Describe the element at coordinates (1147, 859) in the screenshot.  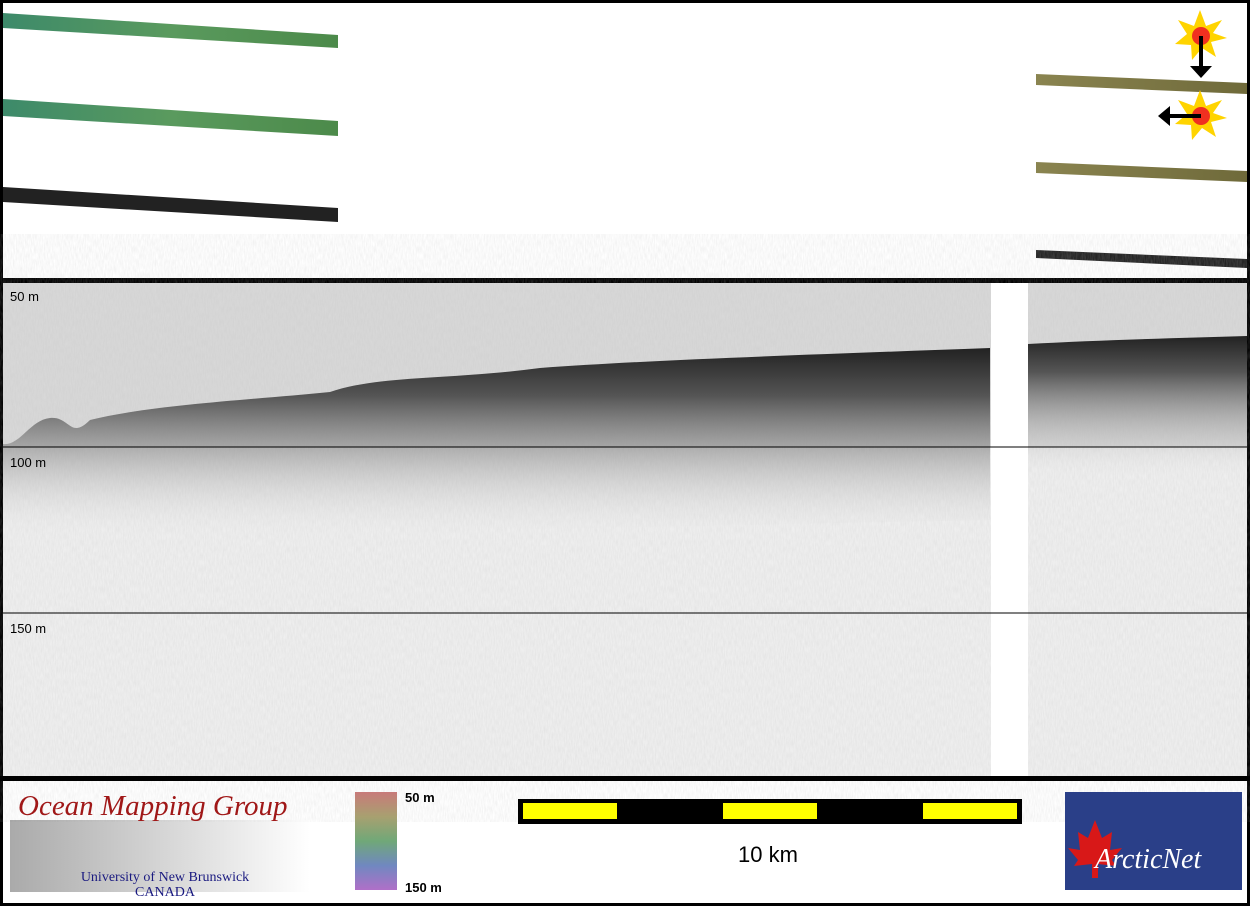
I see `partner-name: ArcticNet` at that location.